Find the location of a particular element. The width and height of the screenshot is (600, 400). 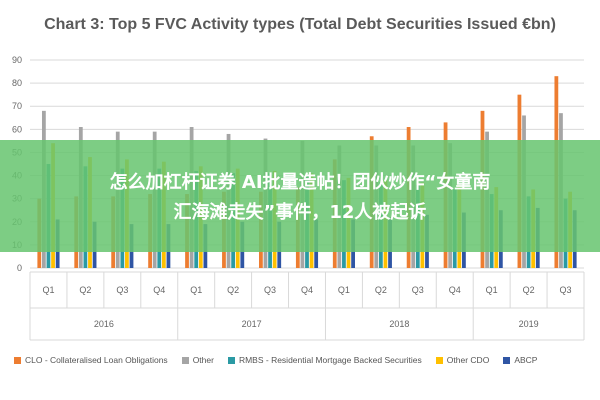

legend-item: Other is located at coordinates (197, 360).